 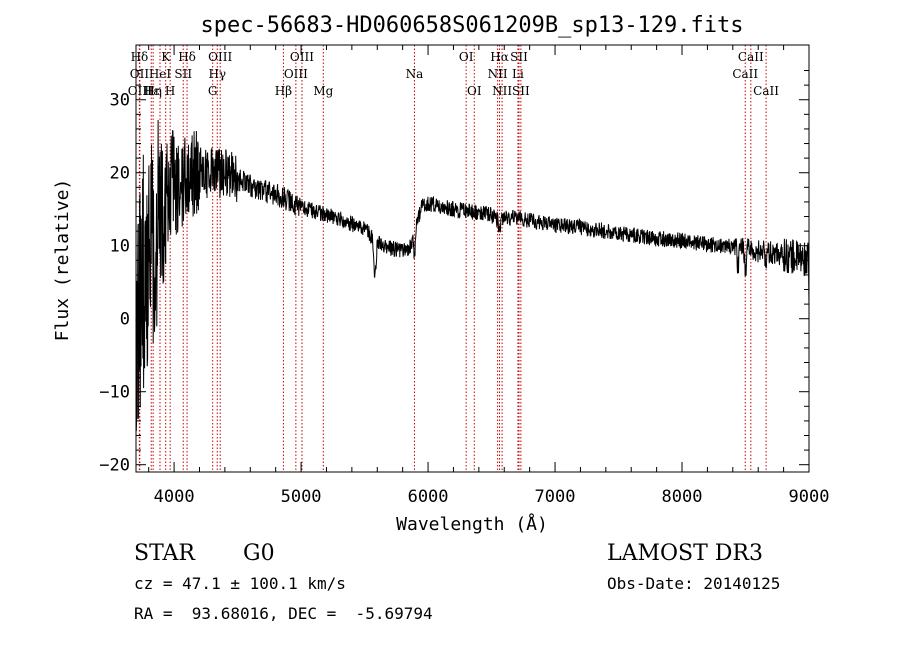 I want to click on spectral-line-label: Li, so click(x=518, y=74).